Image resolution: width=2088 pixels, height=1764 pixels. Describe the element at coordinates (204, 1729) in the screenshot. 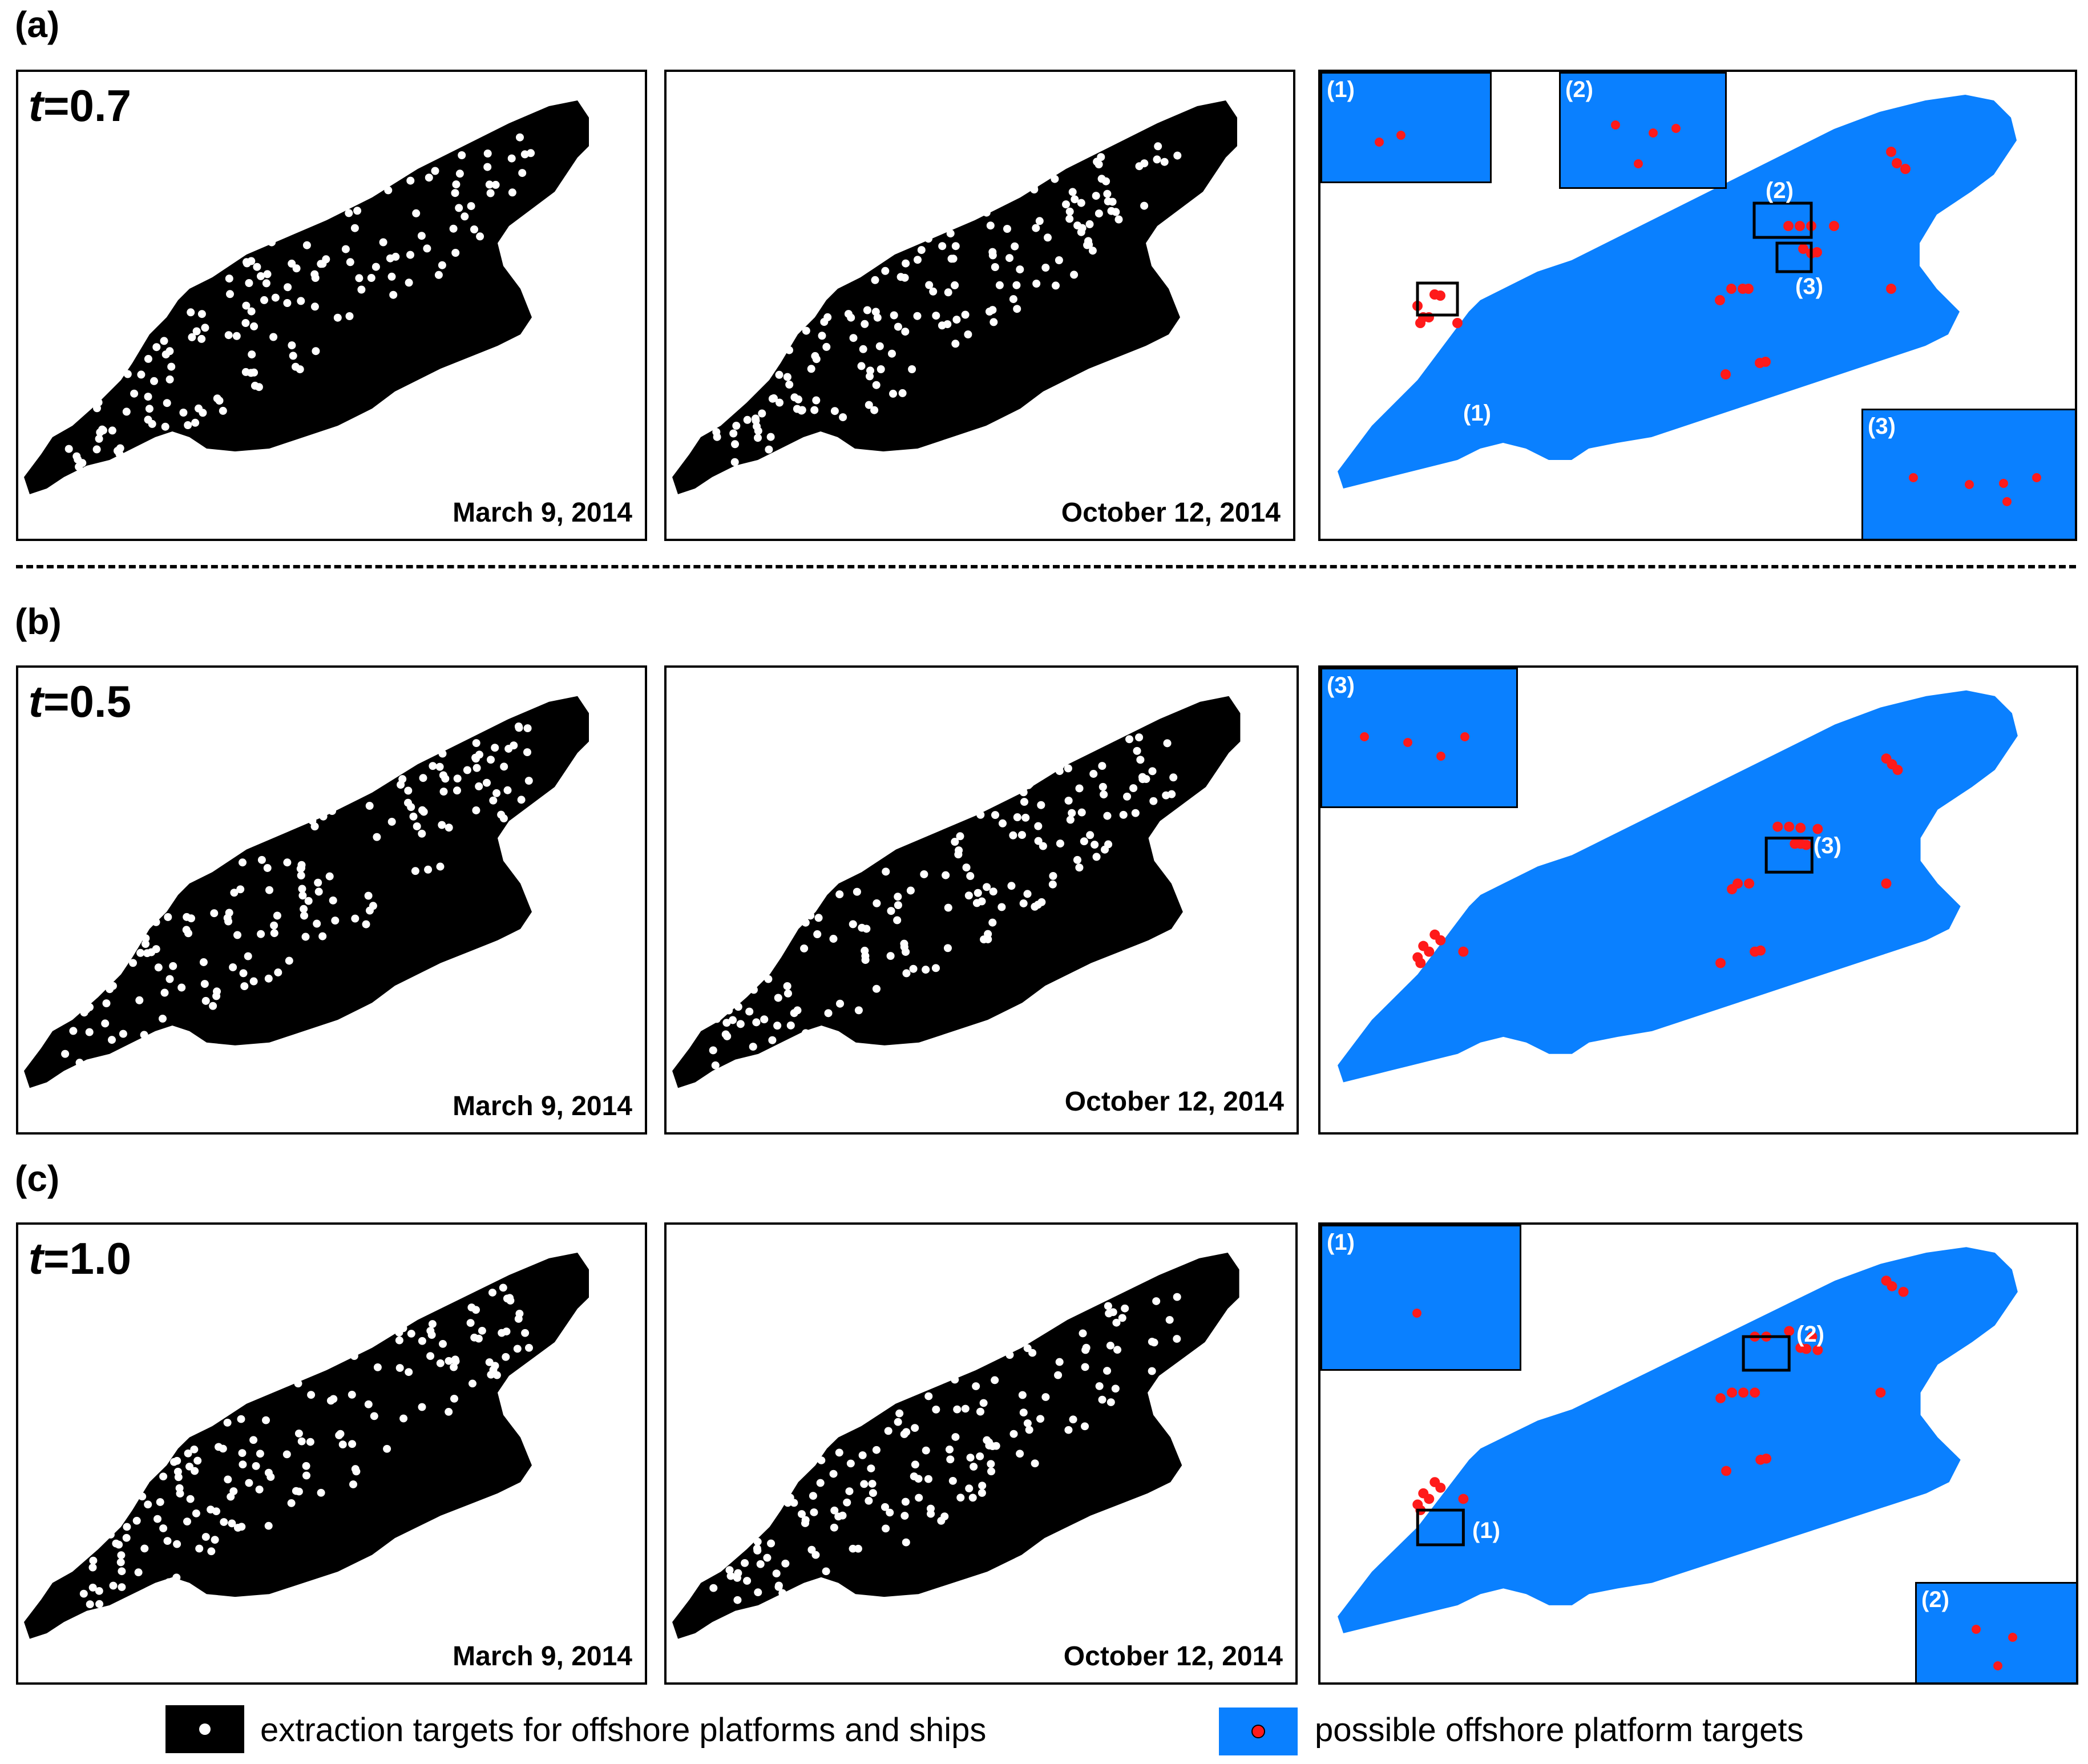

I see `legend-black-swatch` at that location.